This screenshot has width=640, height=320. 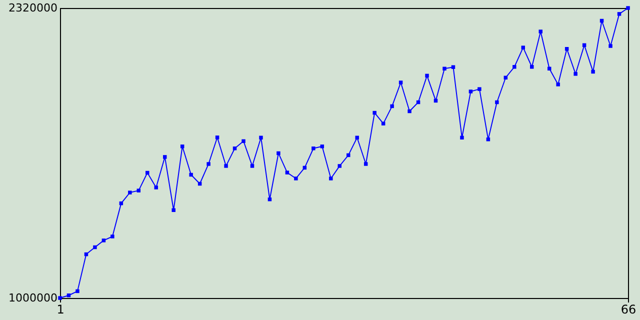 What do you see at coordinates (628, 309) in the screenshot?
I see `x-tick-label: 66` at bounding box center [628, 309].